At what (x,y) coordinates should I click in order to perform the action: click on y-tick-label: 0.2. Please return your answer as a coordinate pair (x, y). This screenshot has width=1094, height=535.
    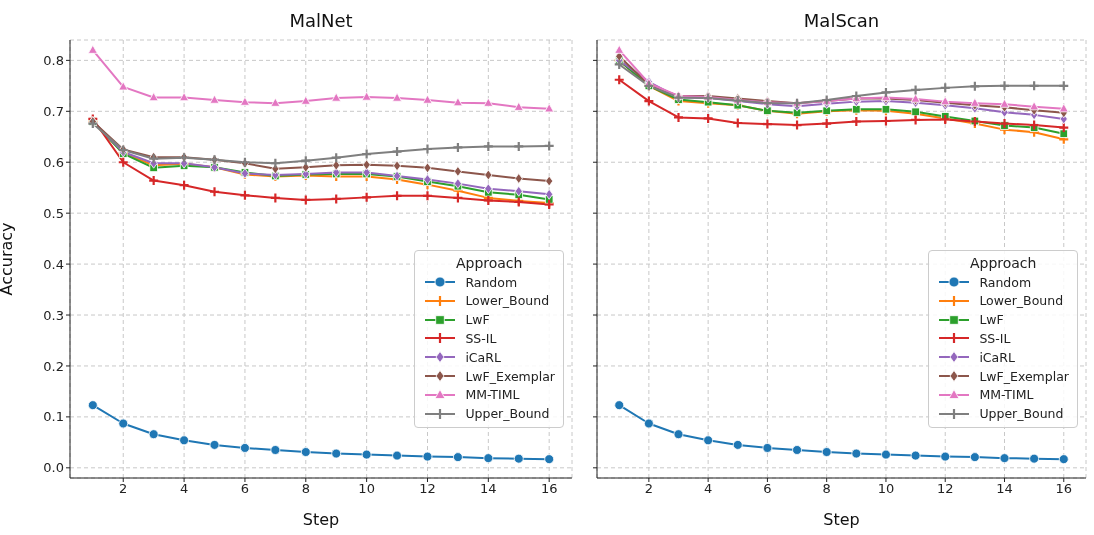
    Looking at the image, I should click on (53, 366).